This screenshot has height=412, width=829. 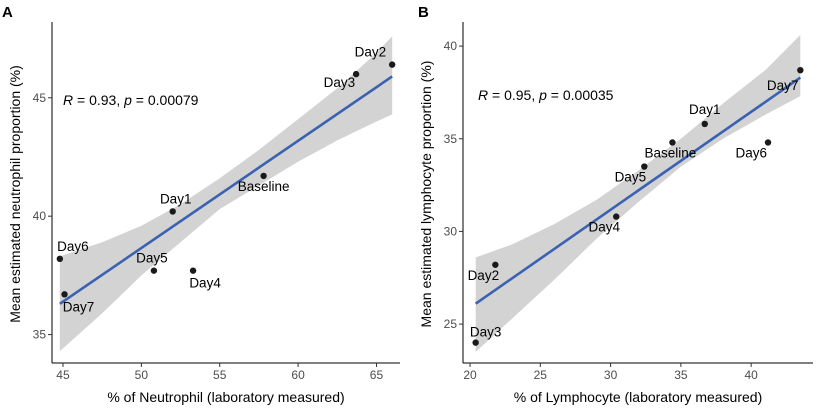 What do you see at coordinates (541, 375) in the screenshot?
I see `x-tick-label: 25` at bounding box center [541, 375].